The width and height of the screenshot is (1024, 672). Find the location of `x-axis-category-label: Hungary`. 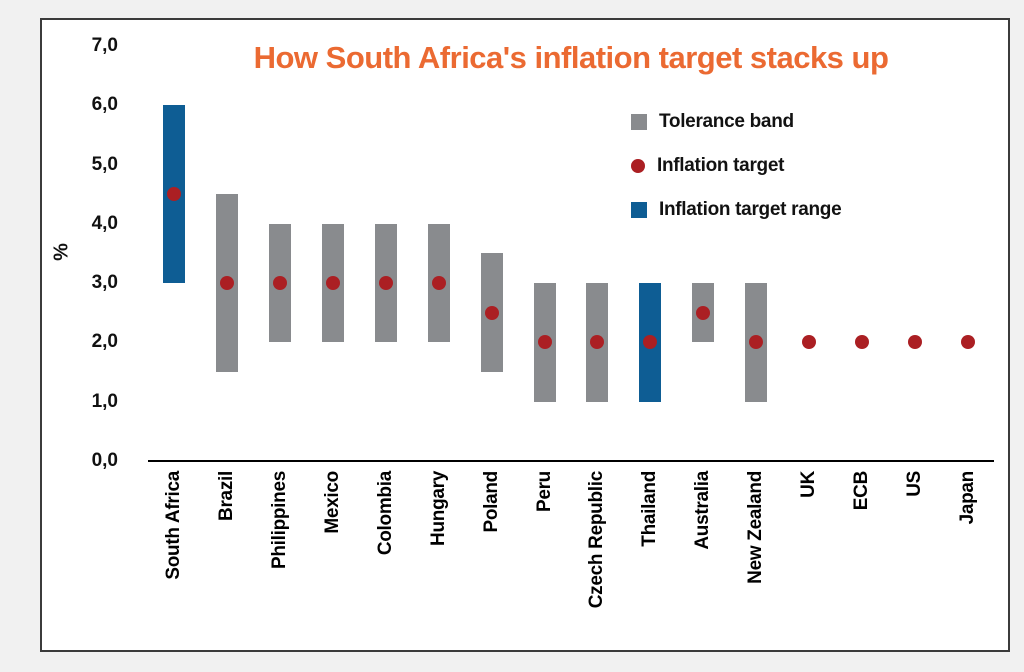

x-axis-category-label: Hungary is located at coordinates (438, 508).